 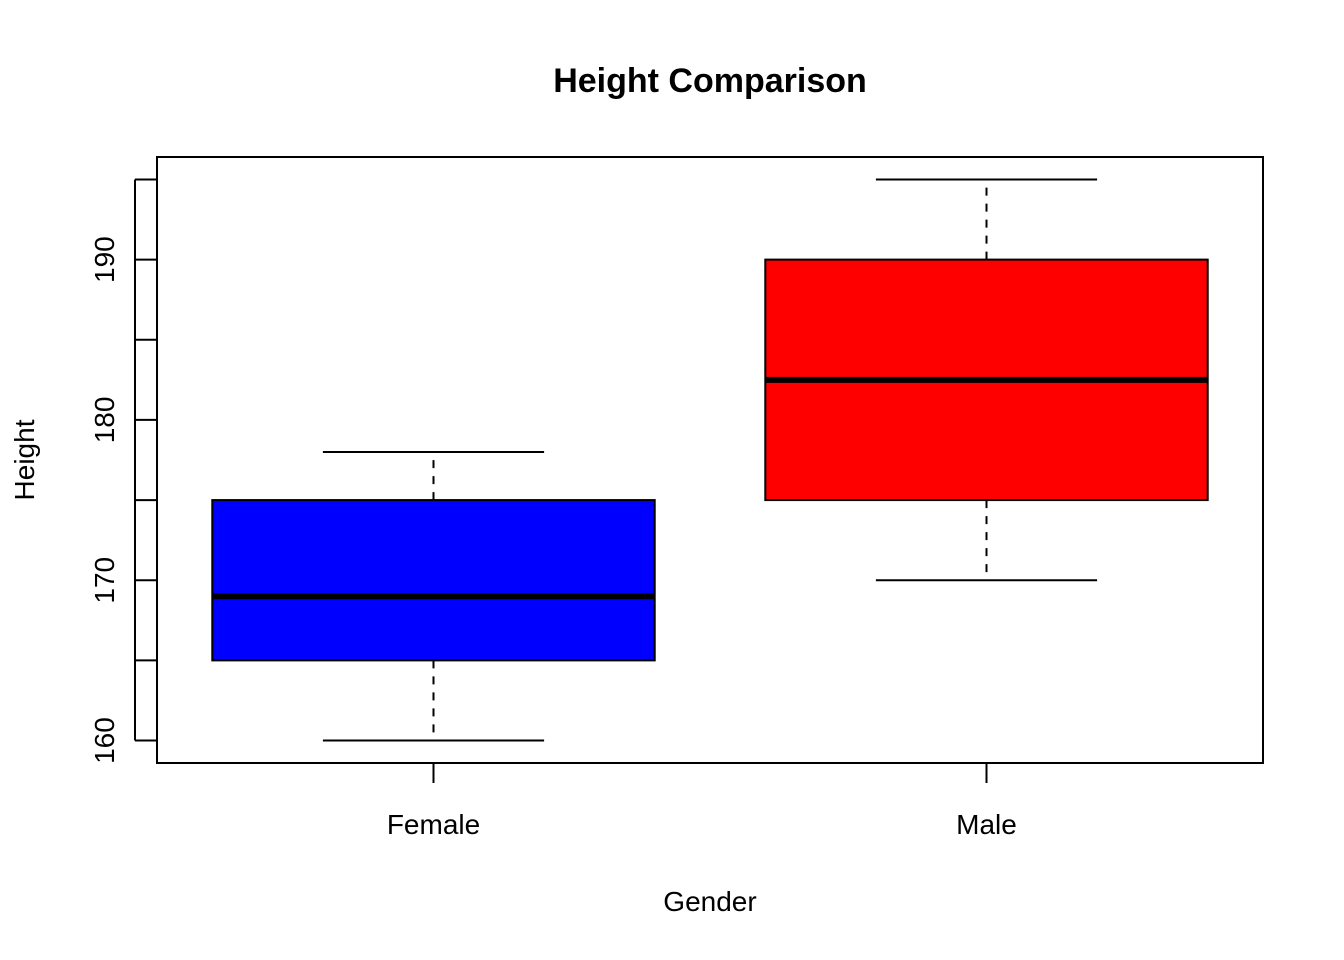 What do you see at coordinates (104, 259) in the screenshot?
I see `y-tick-label: 190` at bounding box center [104, 259].